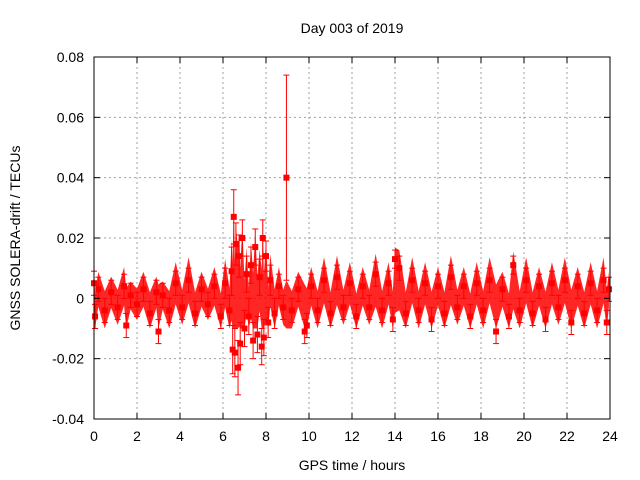 The width and height of the screenshot is (640, 480). What do you see at coordinates (352, 28) in the screenshot?
I see `chart-title: Day 003 of 2019` at bounding box center [352, 28].